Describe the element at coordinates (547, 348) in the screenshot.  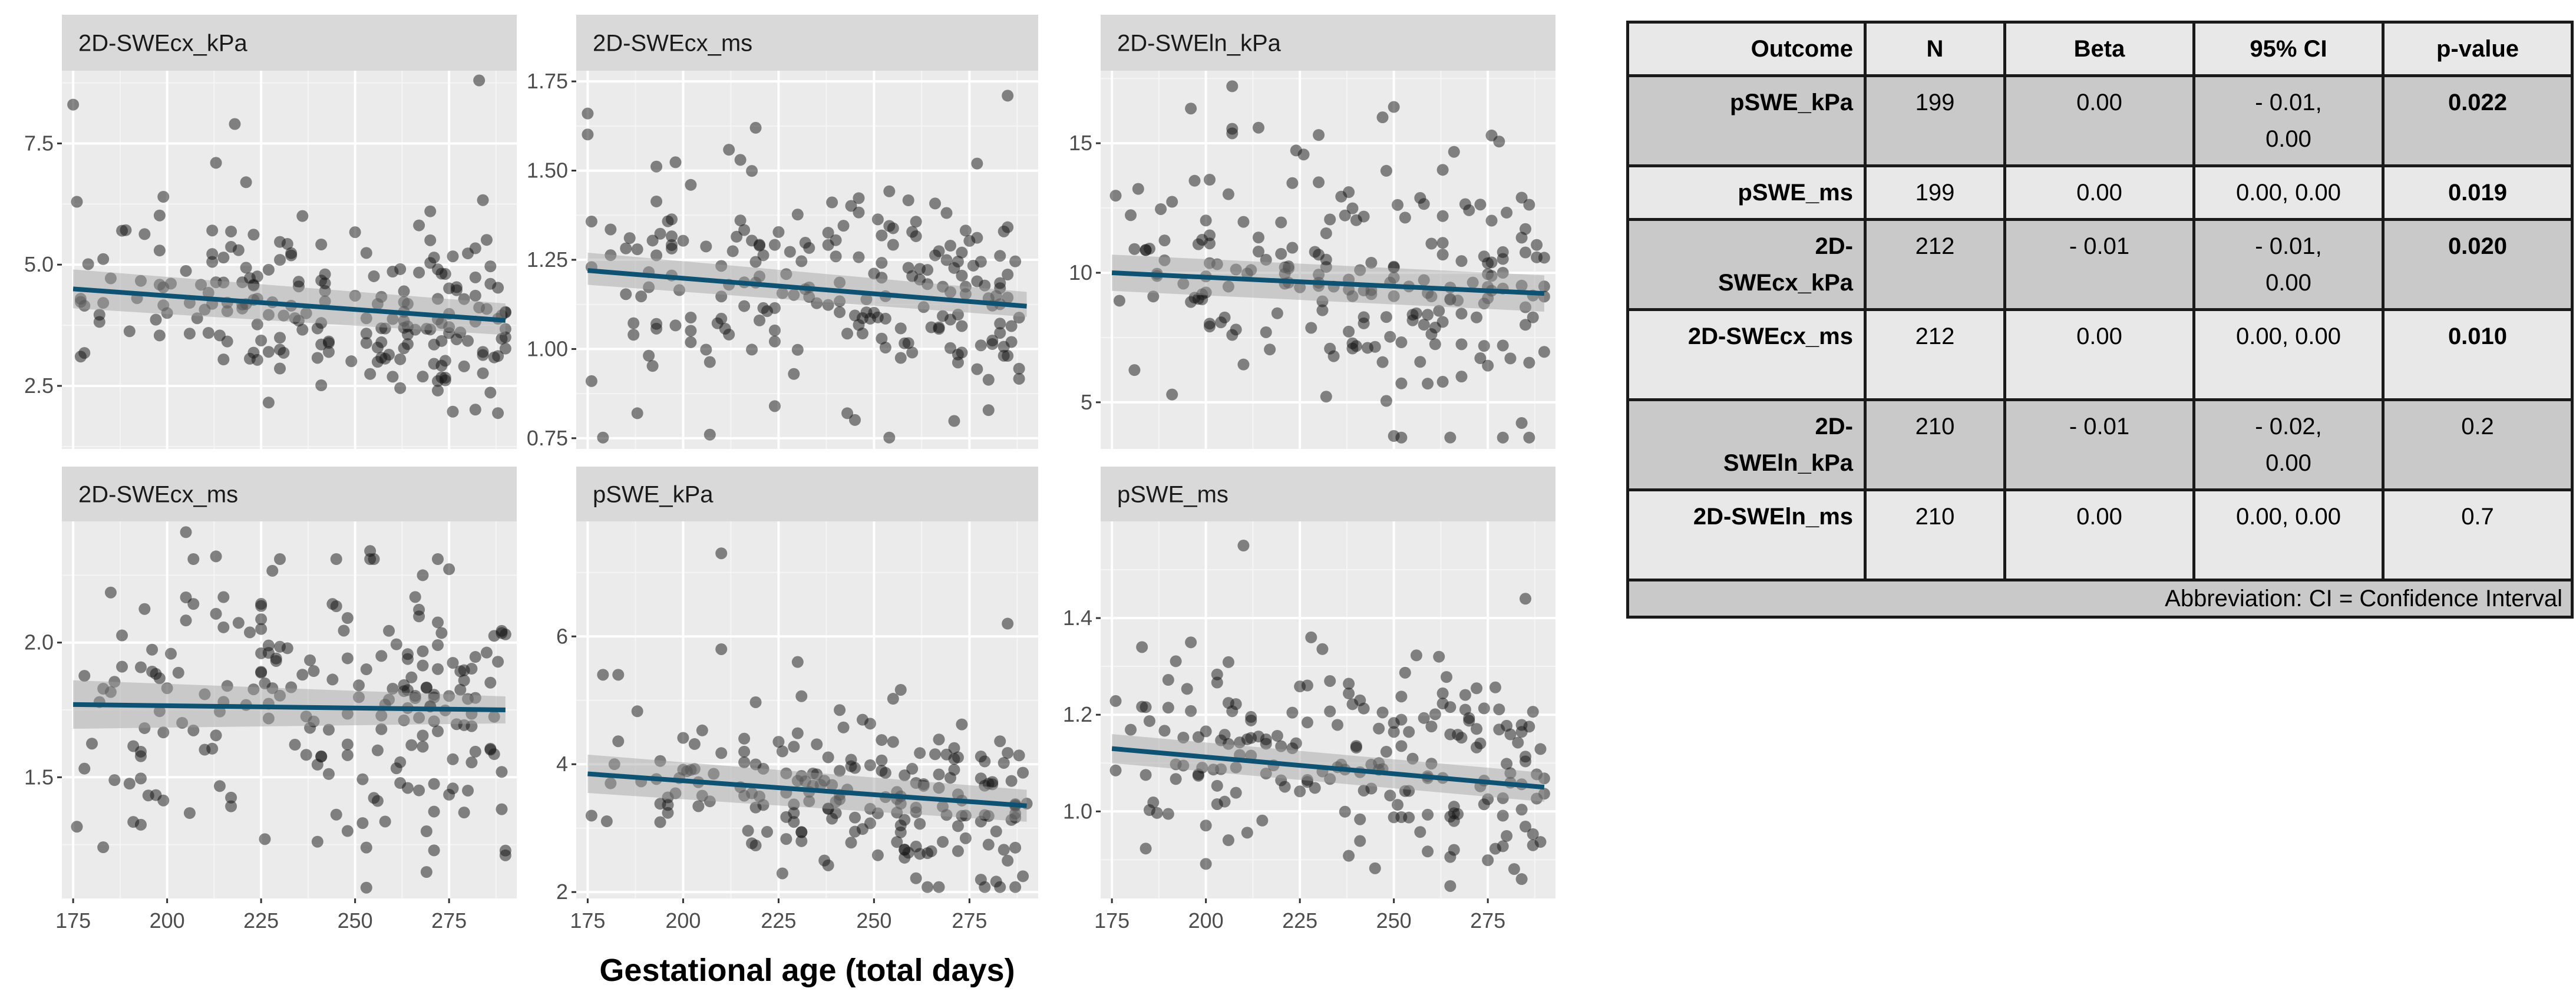
I see `y-tick-label: 1.00` at that location.